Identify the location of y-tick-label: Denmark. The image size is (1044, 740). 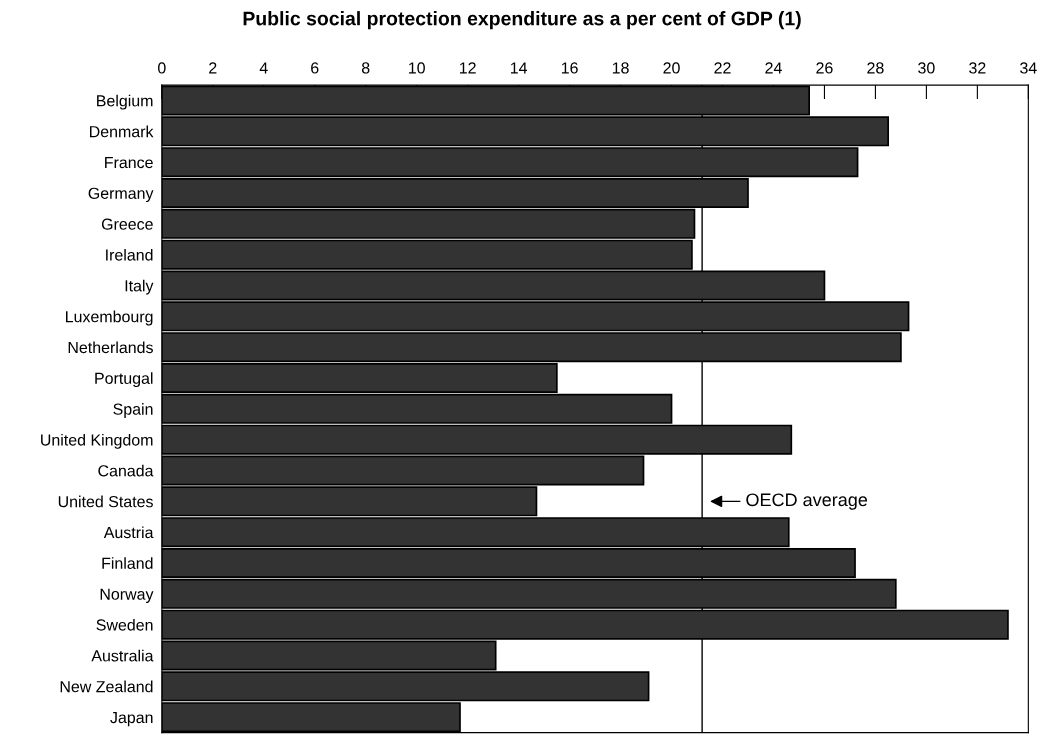
(122, 131).